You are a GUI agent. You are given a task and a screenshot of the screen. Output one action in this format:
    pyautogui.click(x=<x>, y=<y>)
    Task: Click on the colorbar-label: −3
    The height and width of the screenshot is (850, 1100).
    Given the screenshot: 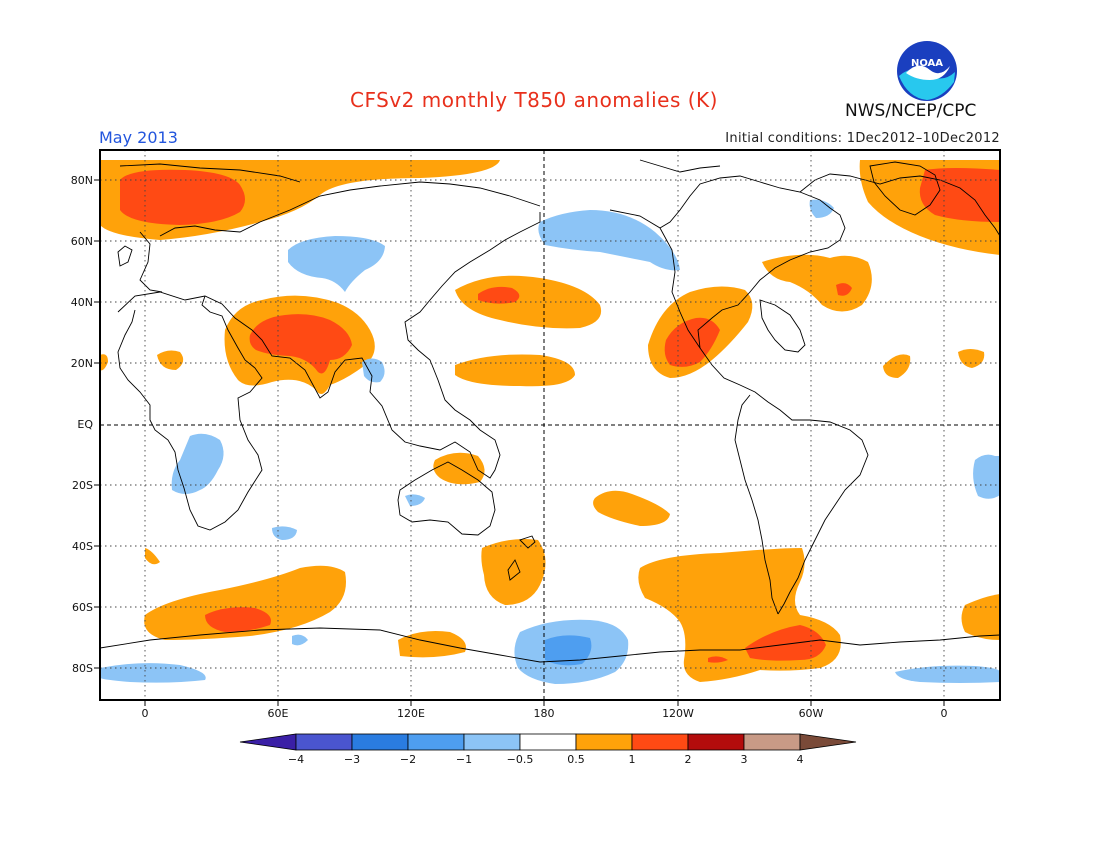 What is the action you would take?
    pyautogui.click(x=352, y=759)
    